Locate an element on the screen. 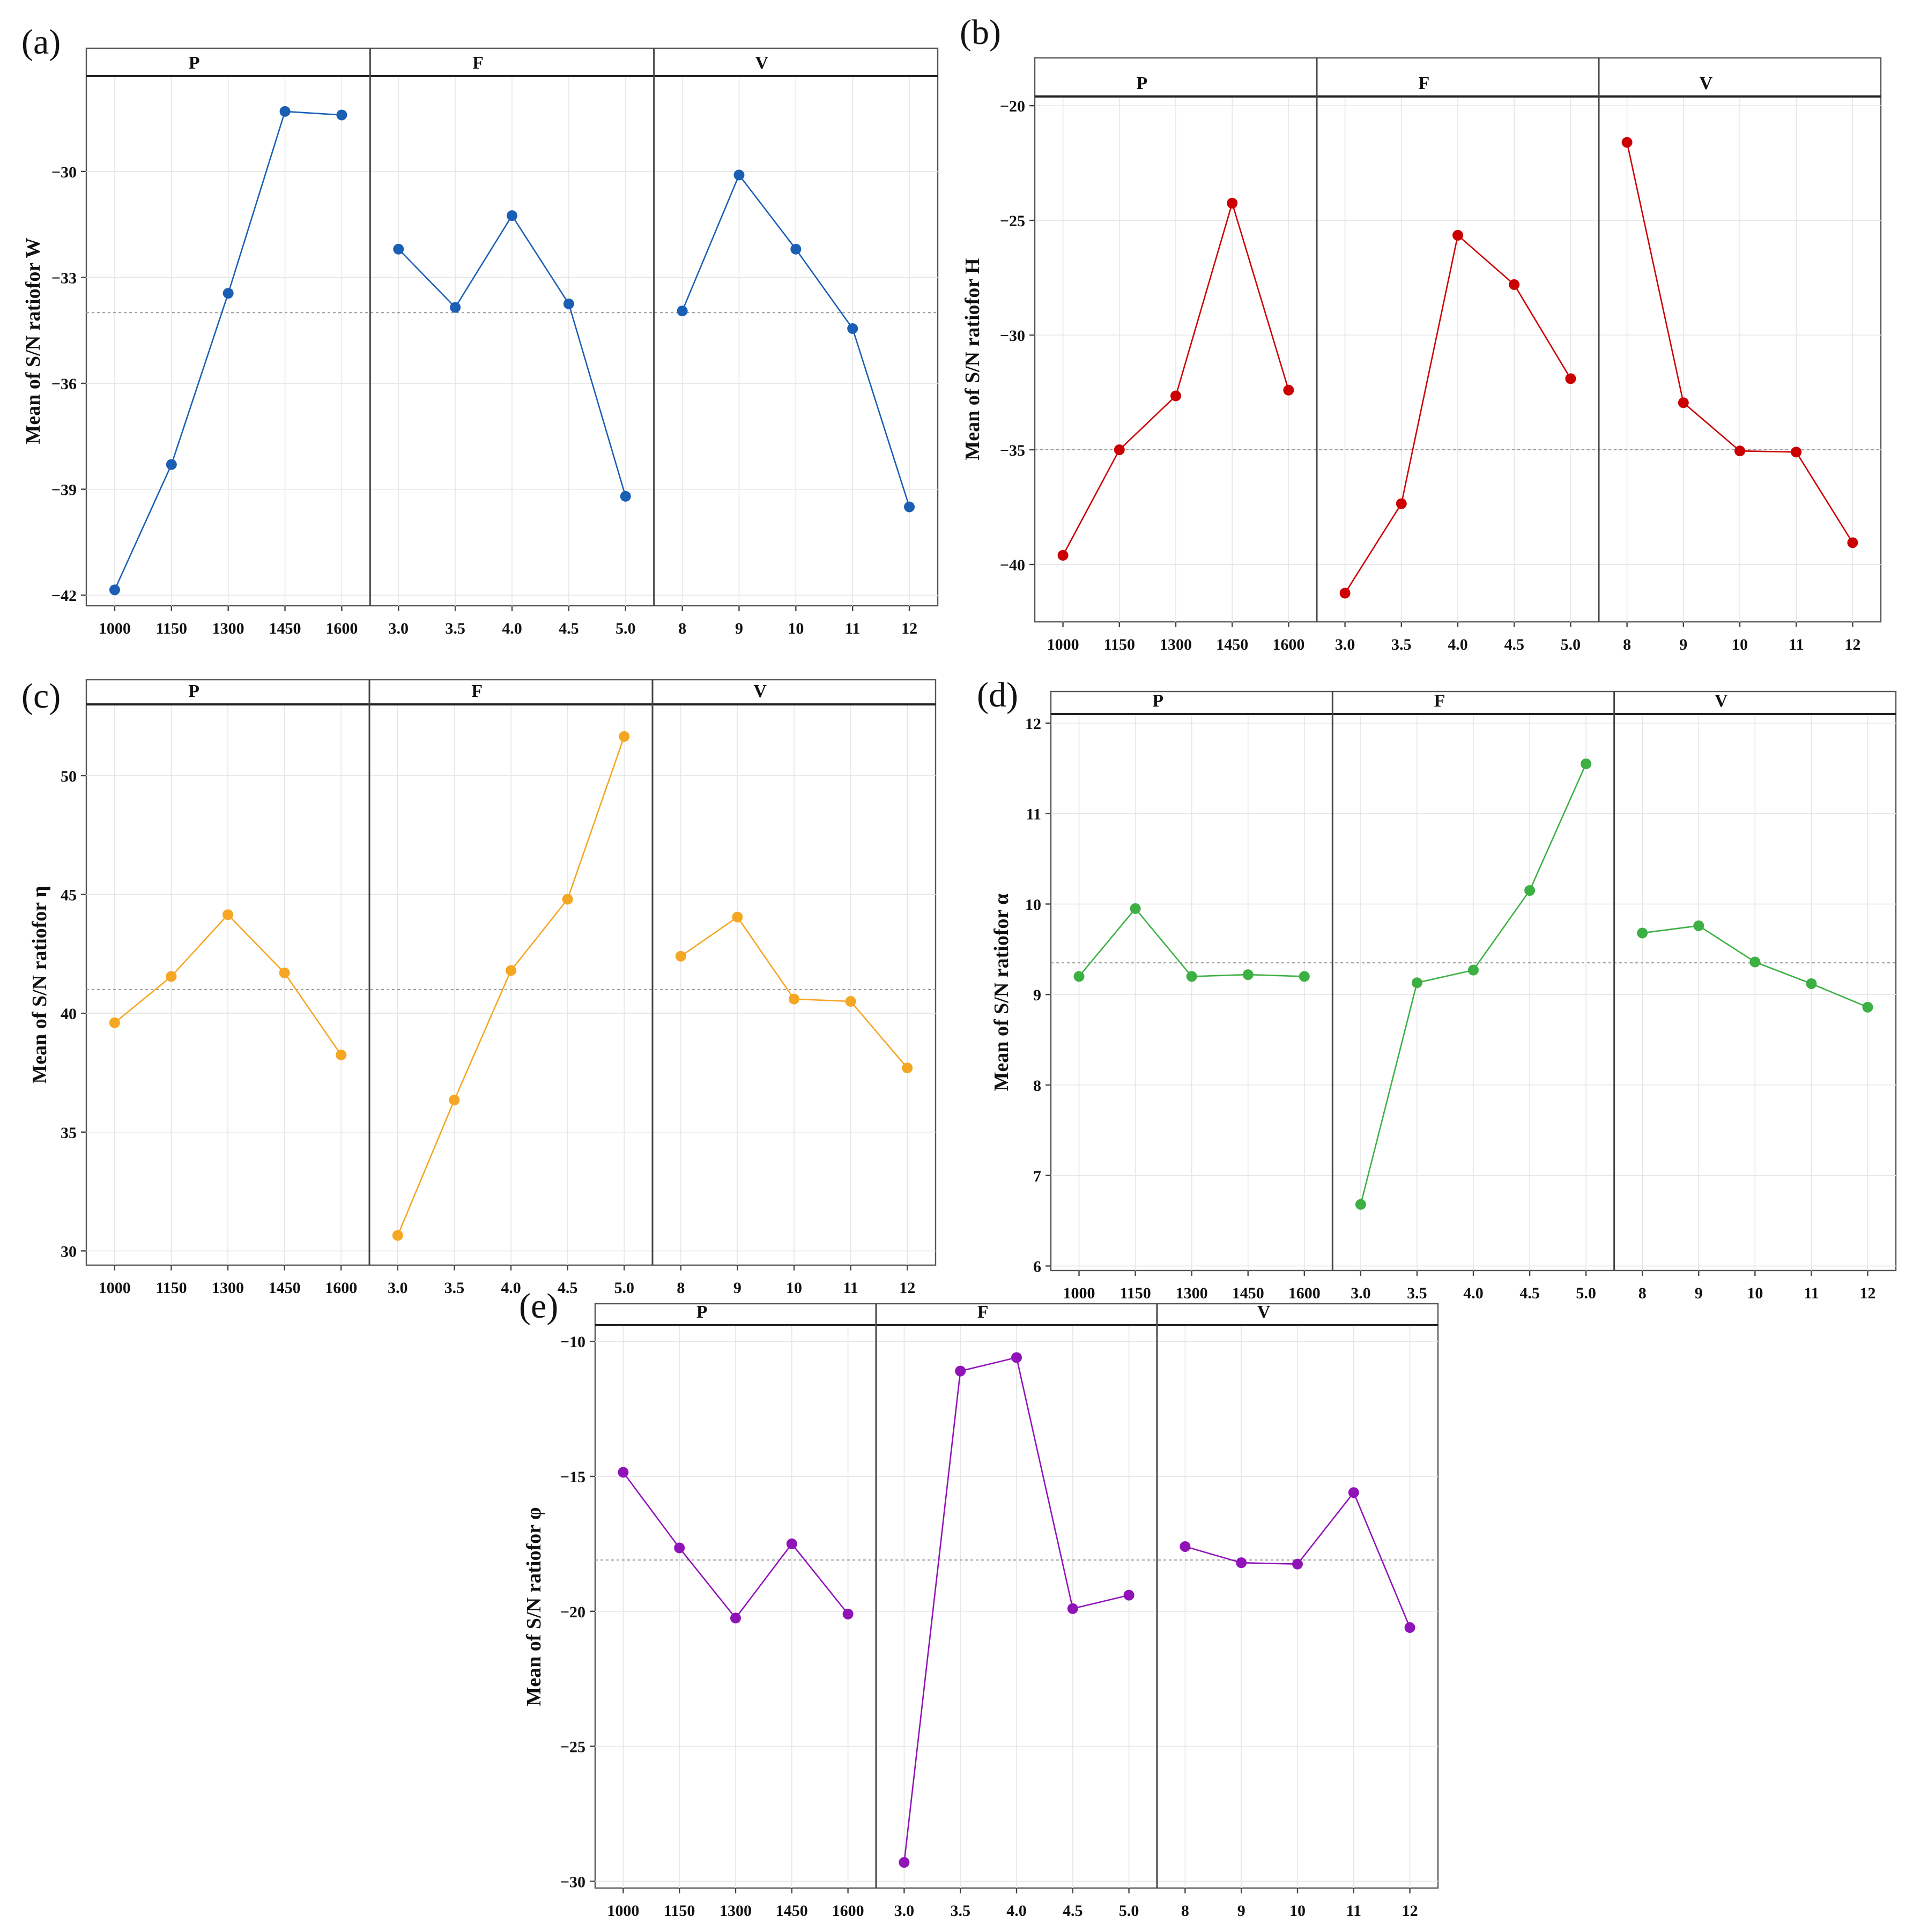  y-tick-label: 45 is located at coordinates (69, 895).